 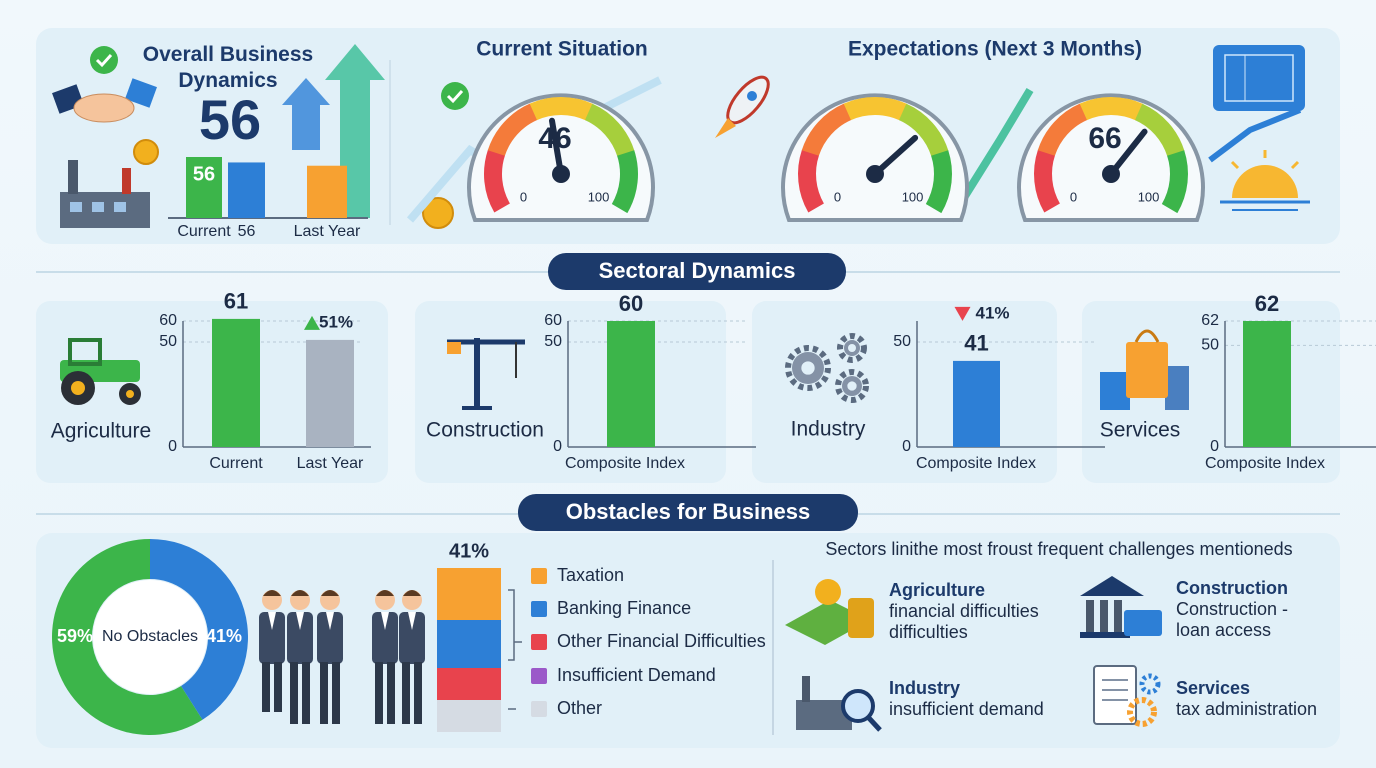 What do you see at coordinates (631, 303) in the screenshot?
I see `value-label: 60` at bounding box center [631, 303].